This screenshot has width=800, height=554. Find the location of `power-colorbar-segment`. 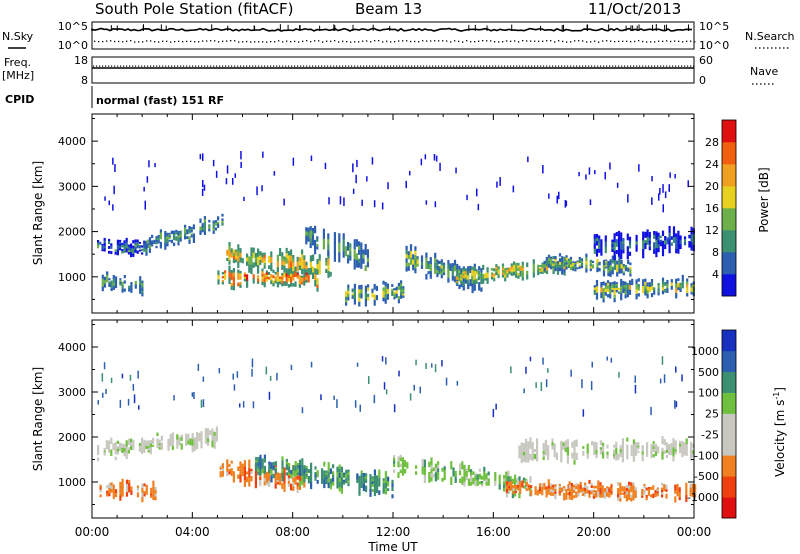

power-colorbar-segment is located at coordinates (729, 153).